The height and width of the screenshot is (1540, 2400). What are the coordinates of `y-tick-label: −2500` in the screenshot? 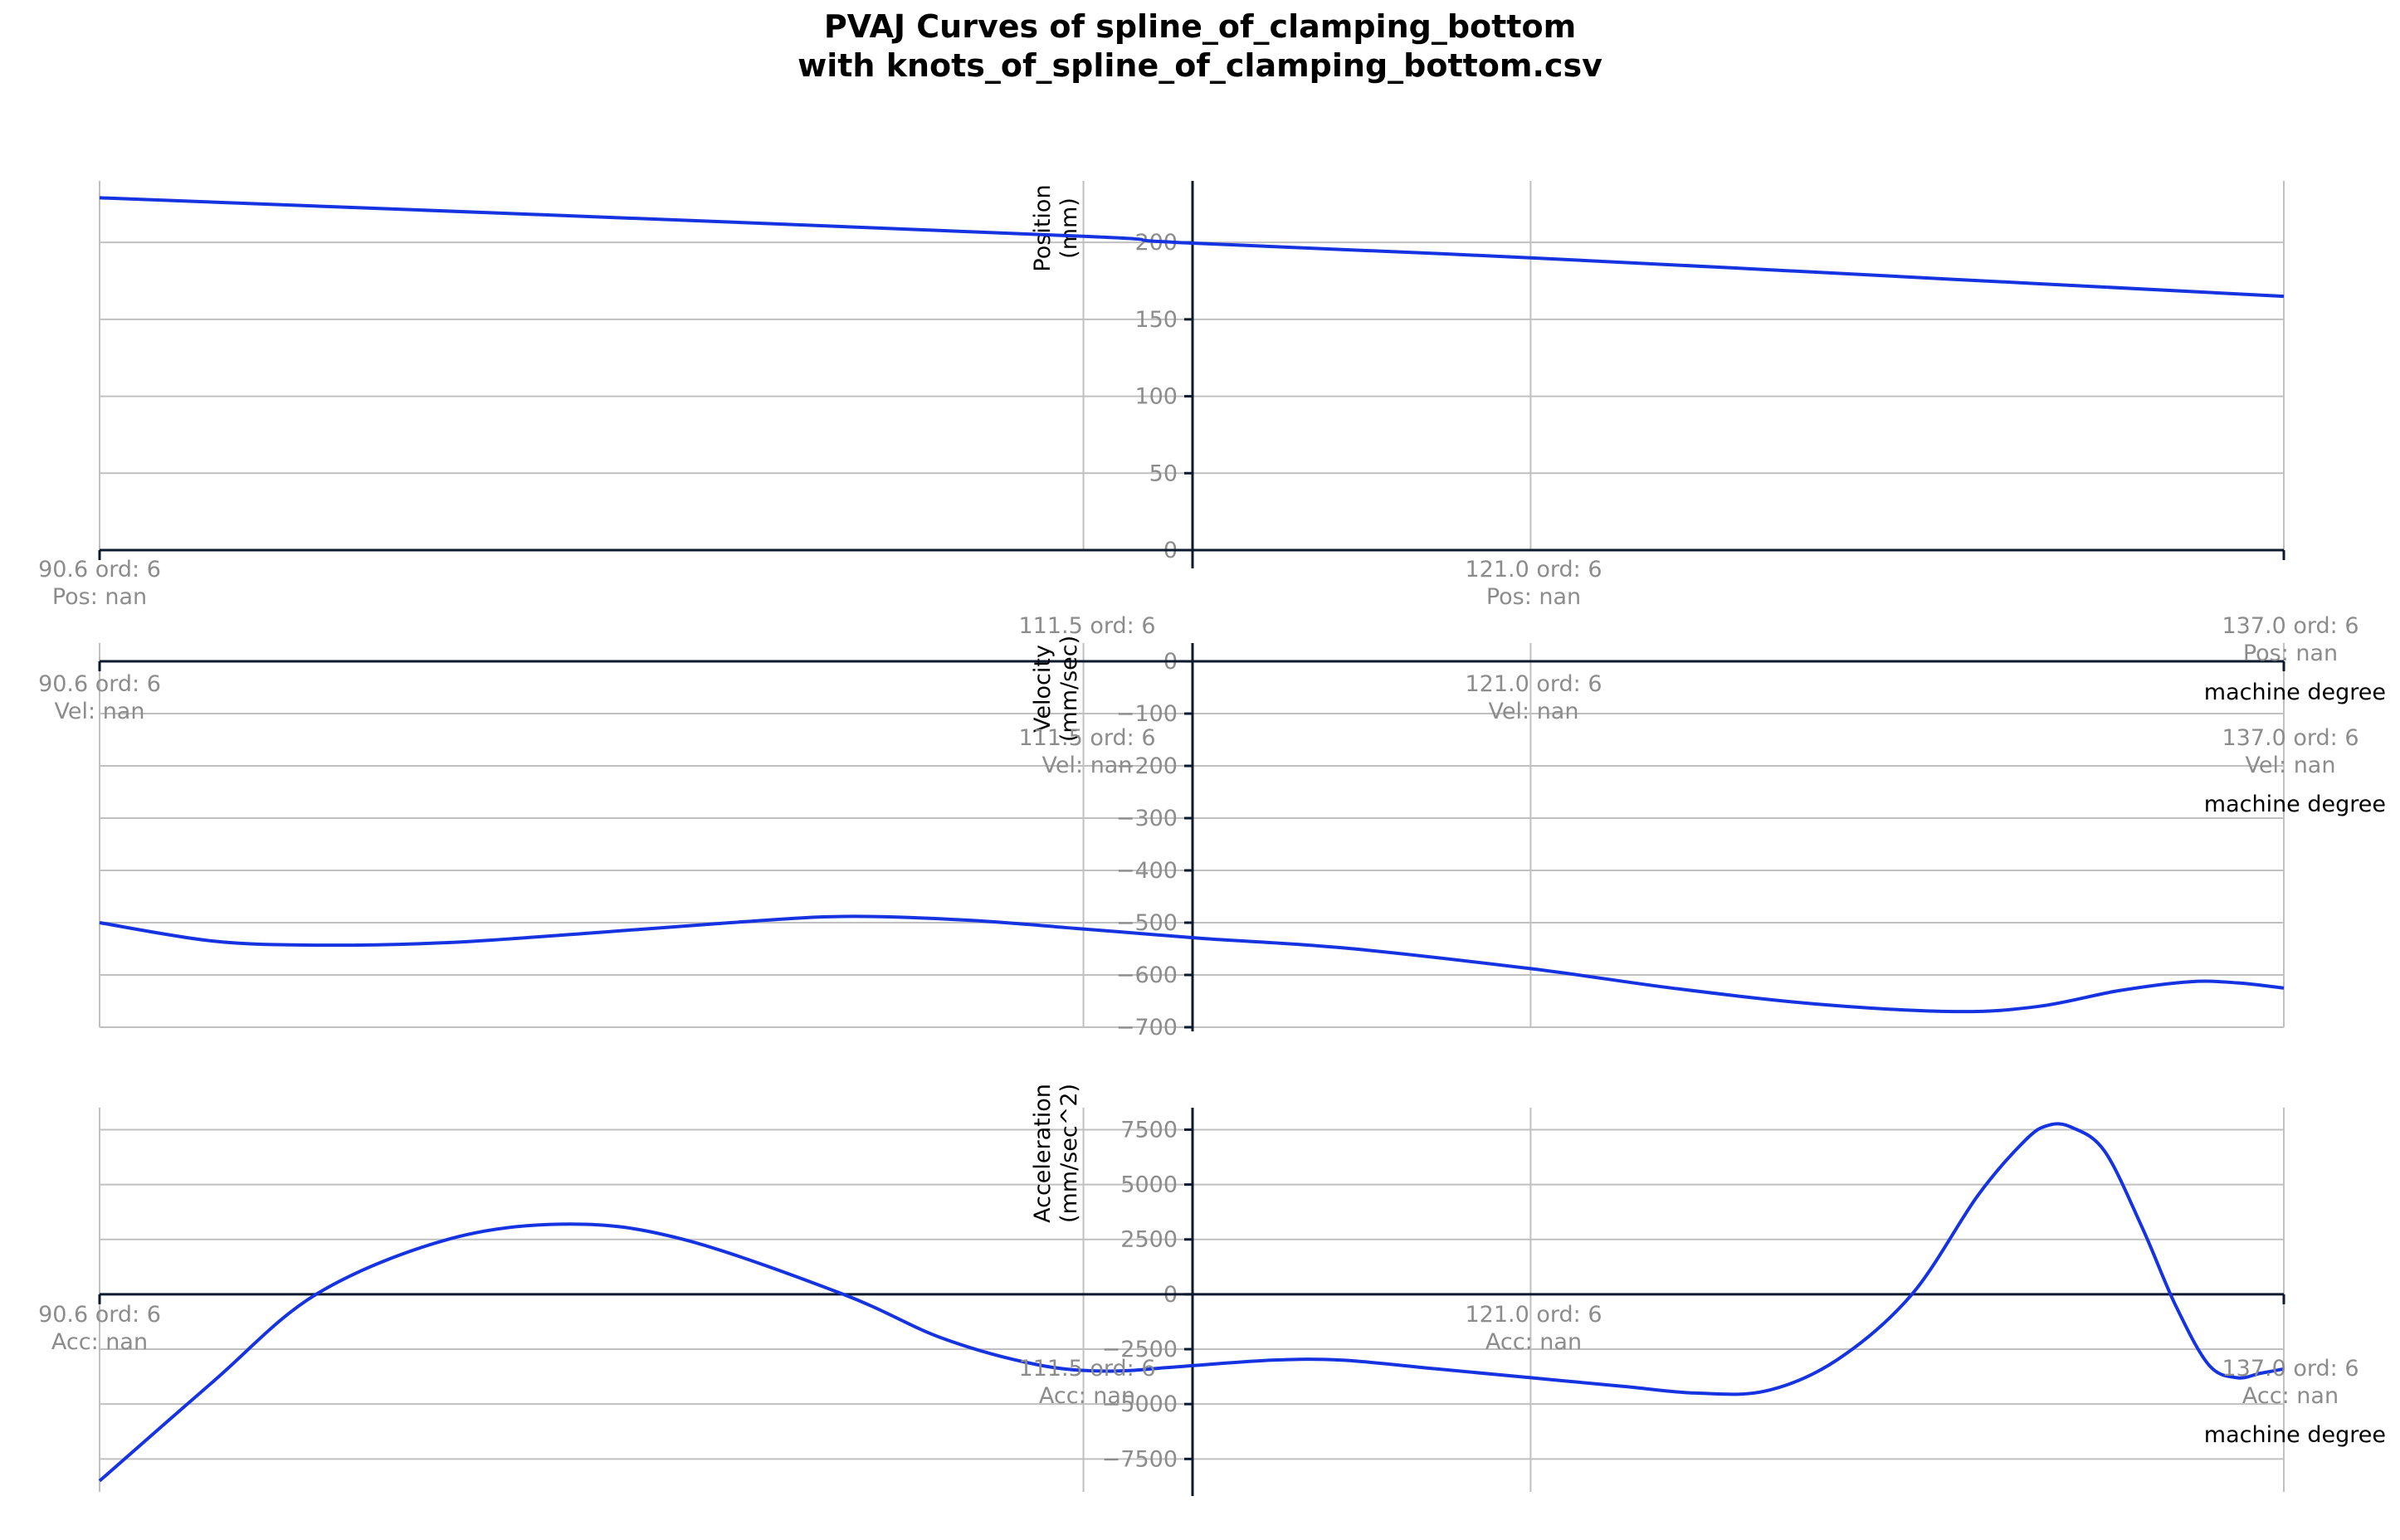 It's located at (1140, 1349).